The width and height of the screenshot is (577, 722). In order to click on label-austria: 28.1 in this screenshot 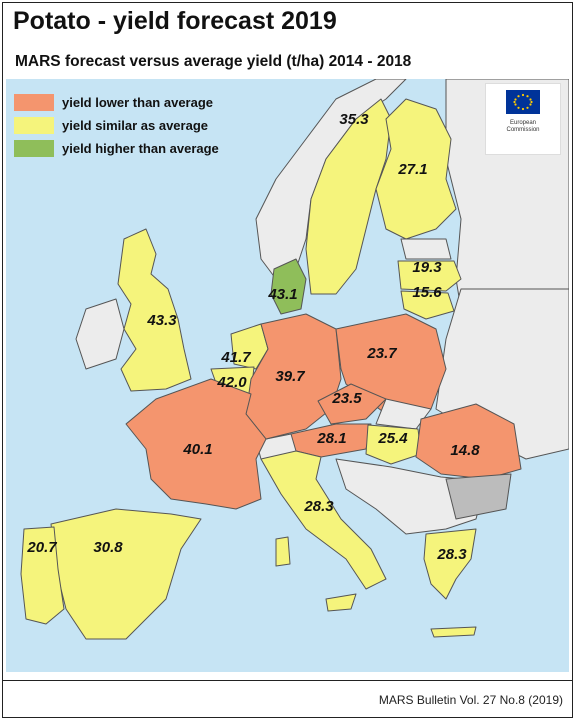, I will do `click(331, 438)`.